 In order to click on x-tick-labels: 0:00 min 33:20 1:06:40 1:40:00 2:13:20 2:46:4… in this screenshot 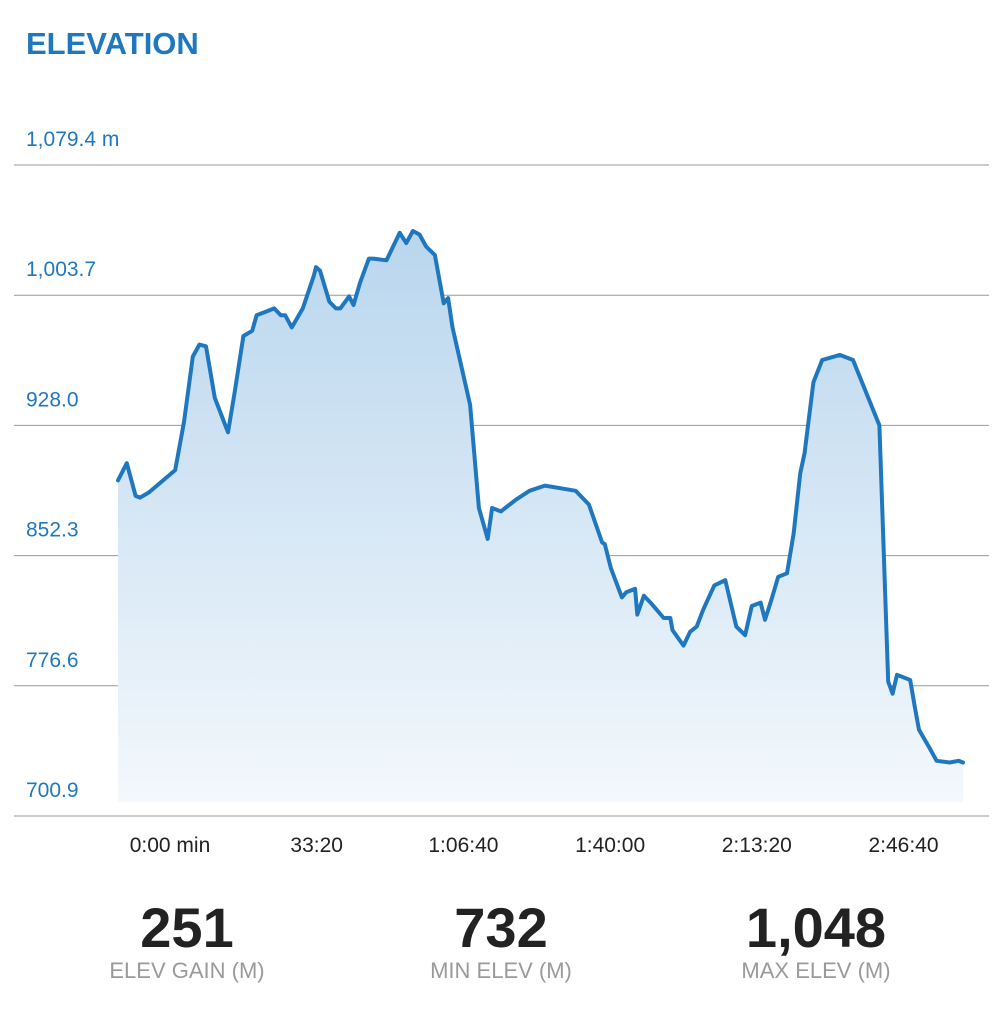, I will do `click(534, 845)`.